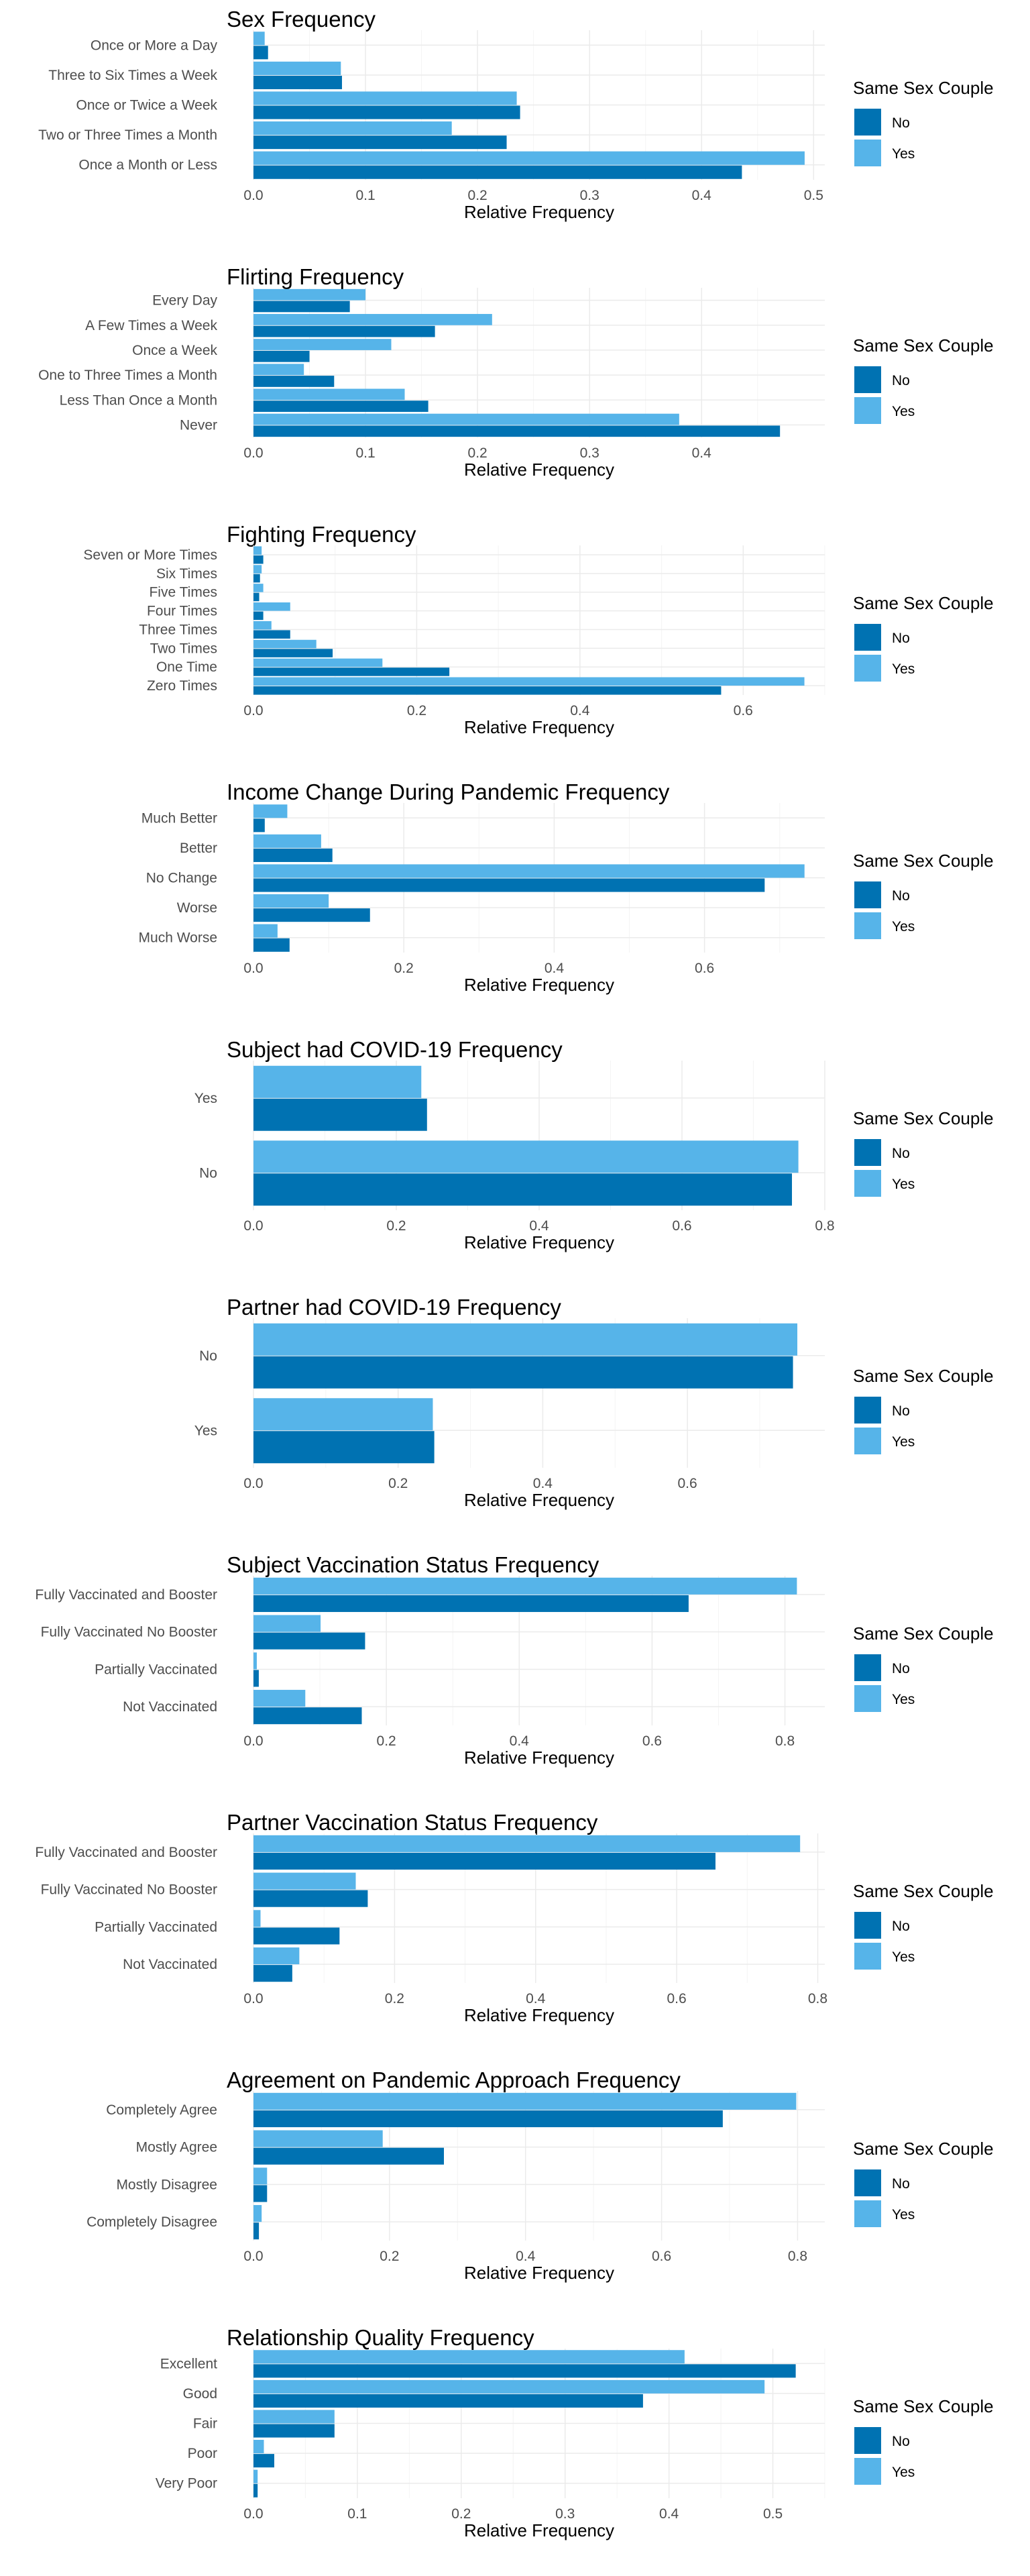 This screenshot has height=2576, width=1030. What do you see at coordinates (179, 818) in the screenshot?
I see `category-label: Much Better` at bounding box center [179, 818].